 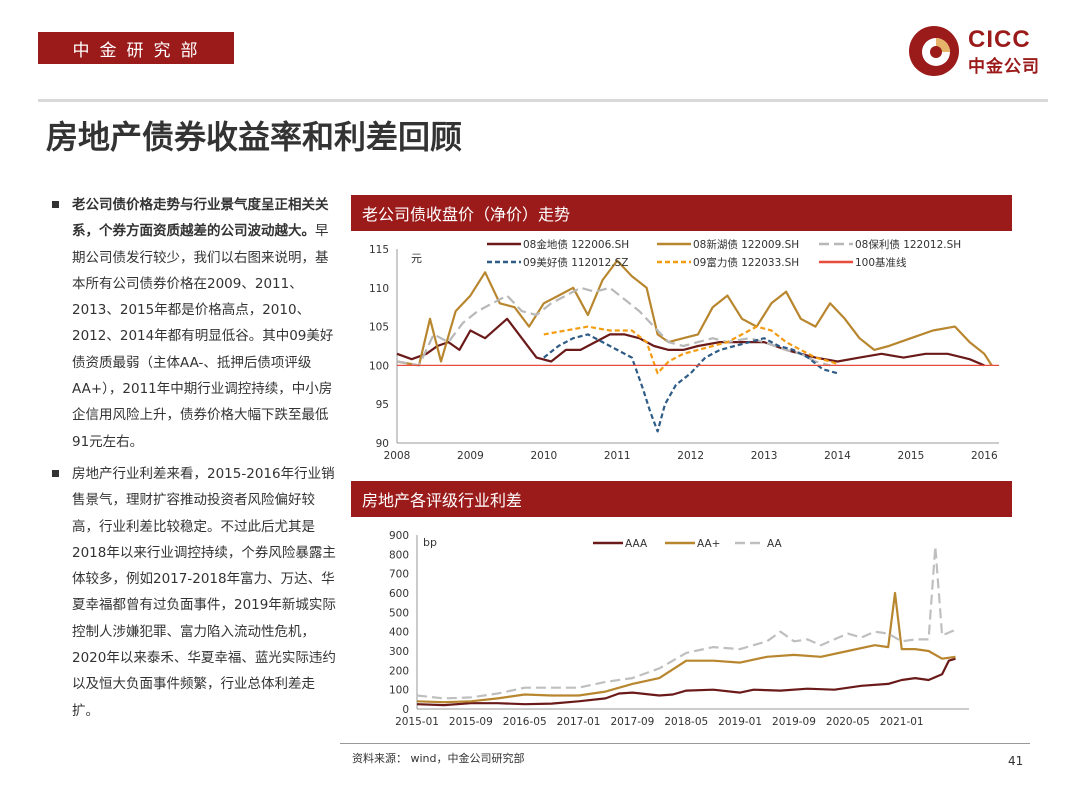 I want to click on y-tick-label: 600, so click(x=399, y=594).